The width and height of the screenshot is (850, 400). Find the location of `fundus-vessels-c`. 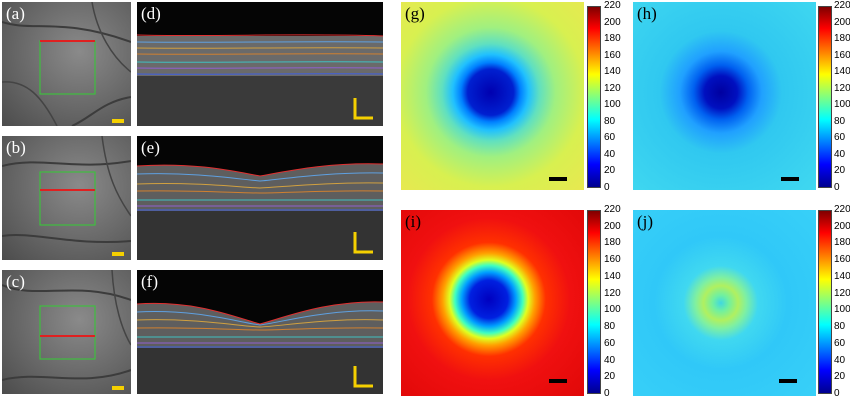

fundus-vessels-c is located at coordinates (66, 330).